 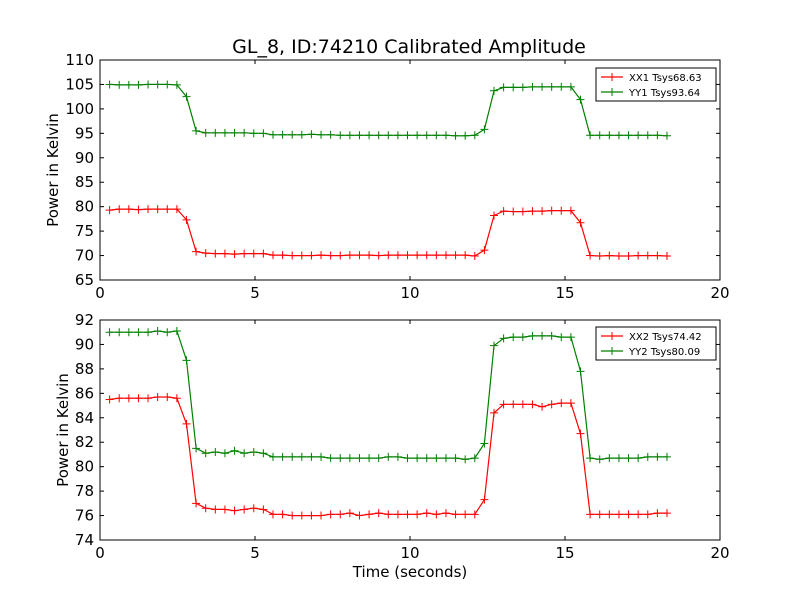 What do you see at coordinates (388, 233) in the screenshot?
I see `series-xx1` at bounding box center [388, 233].